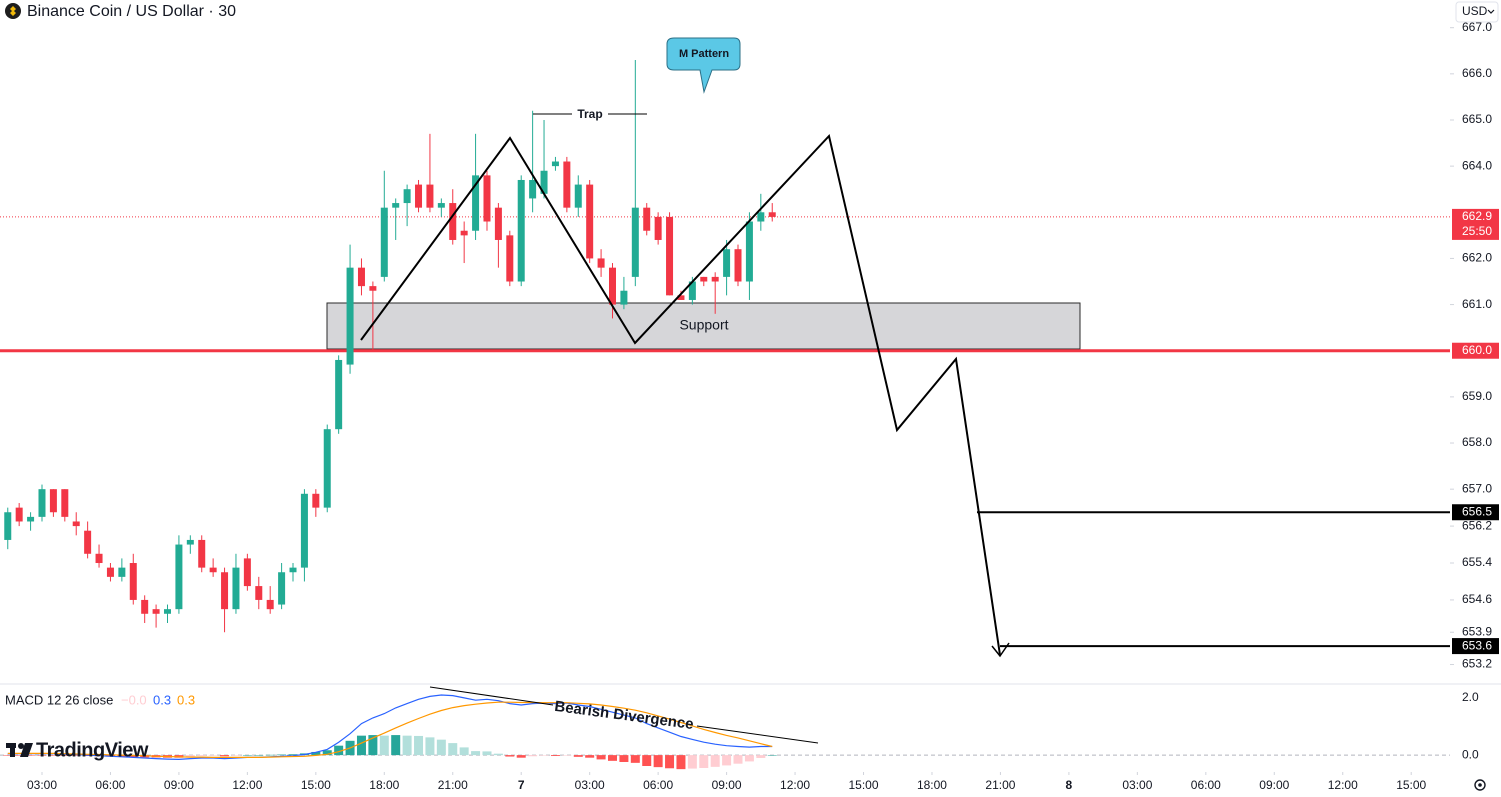 This screenshot has height=797, width=1501. I want to click on y-tick-label: 656.2, so click(1477, 525).